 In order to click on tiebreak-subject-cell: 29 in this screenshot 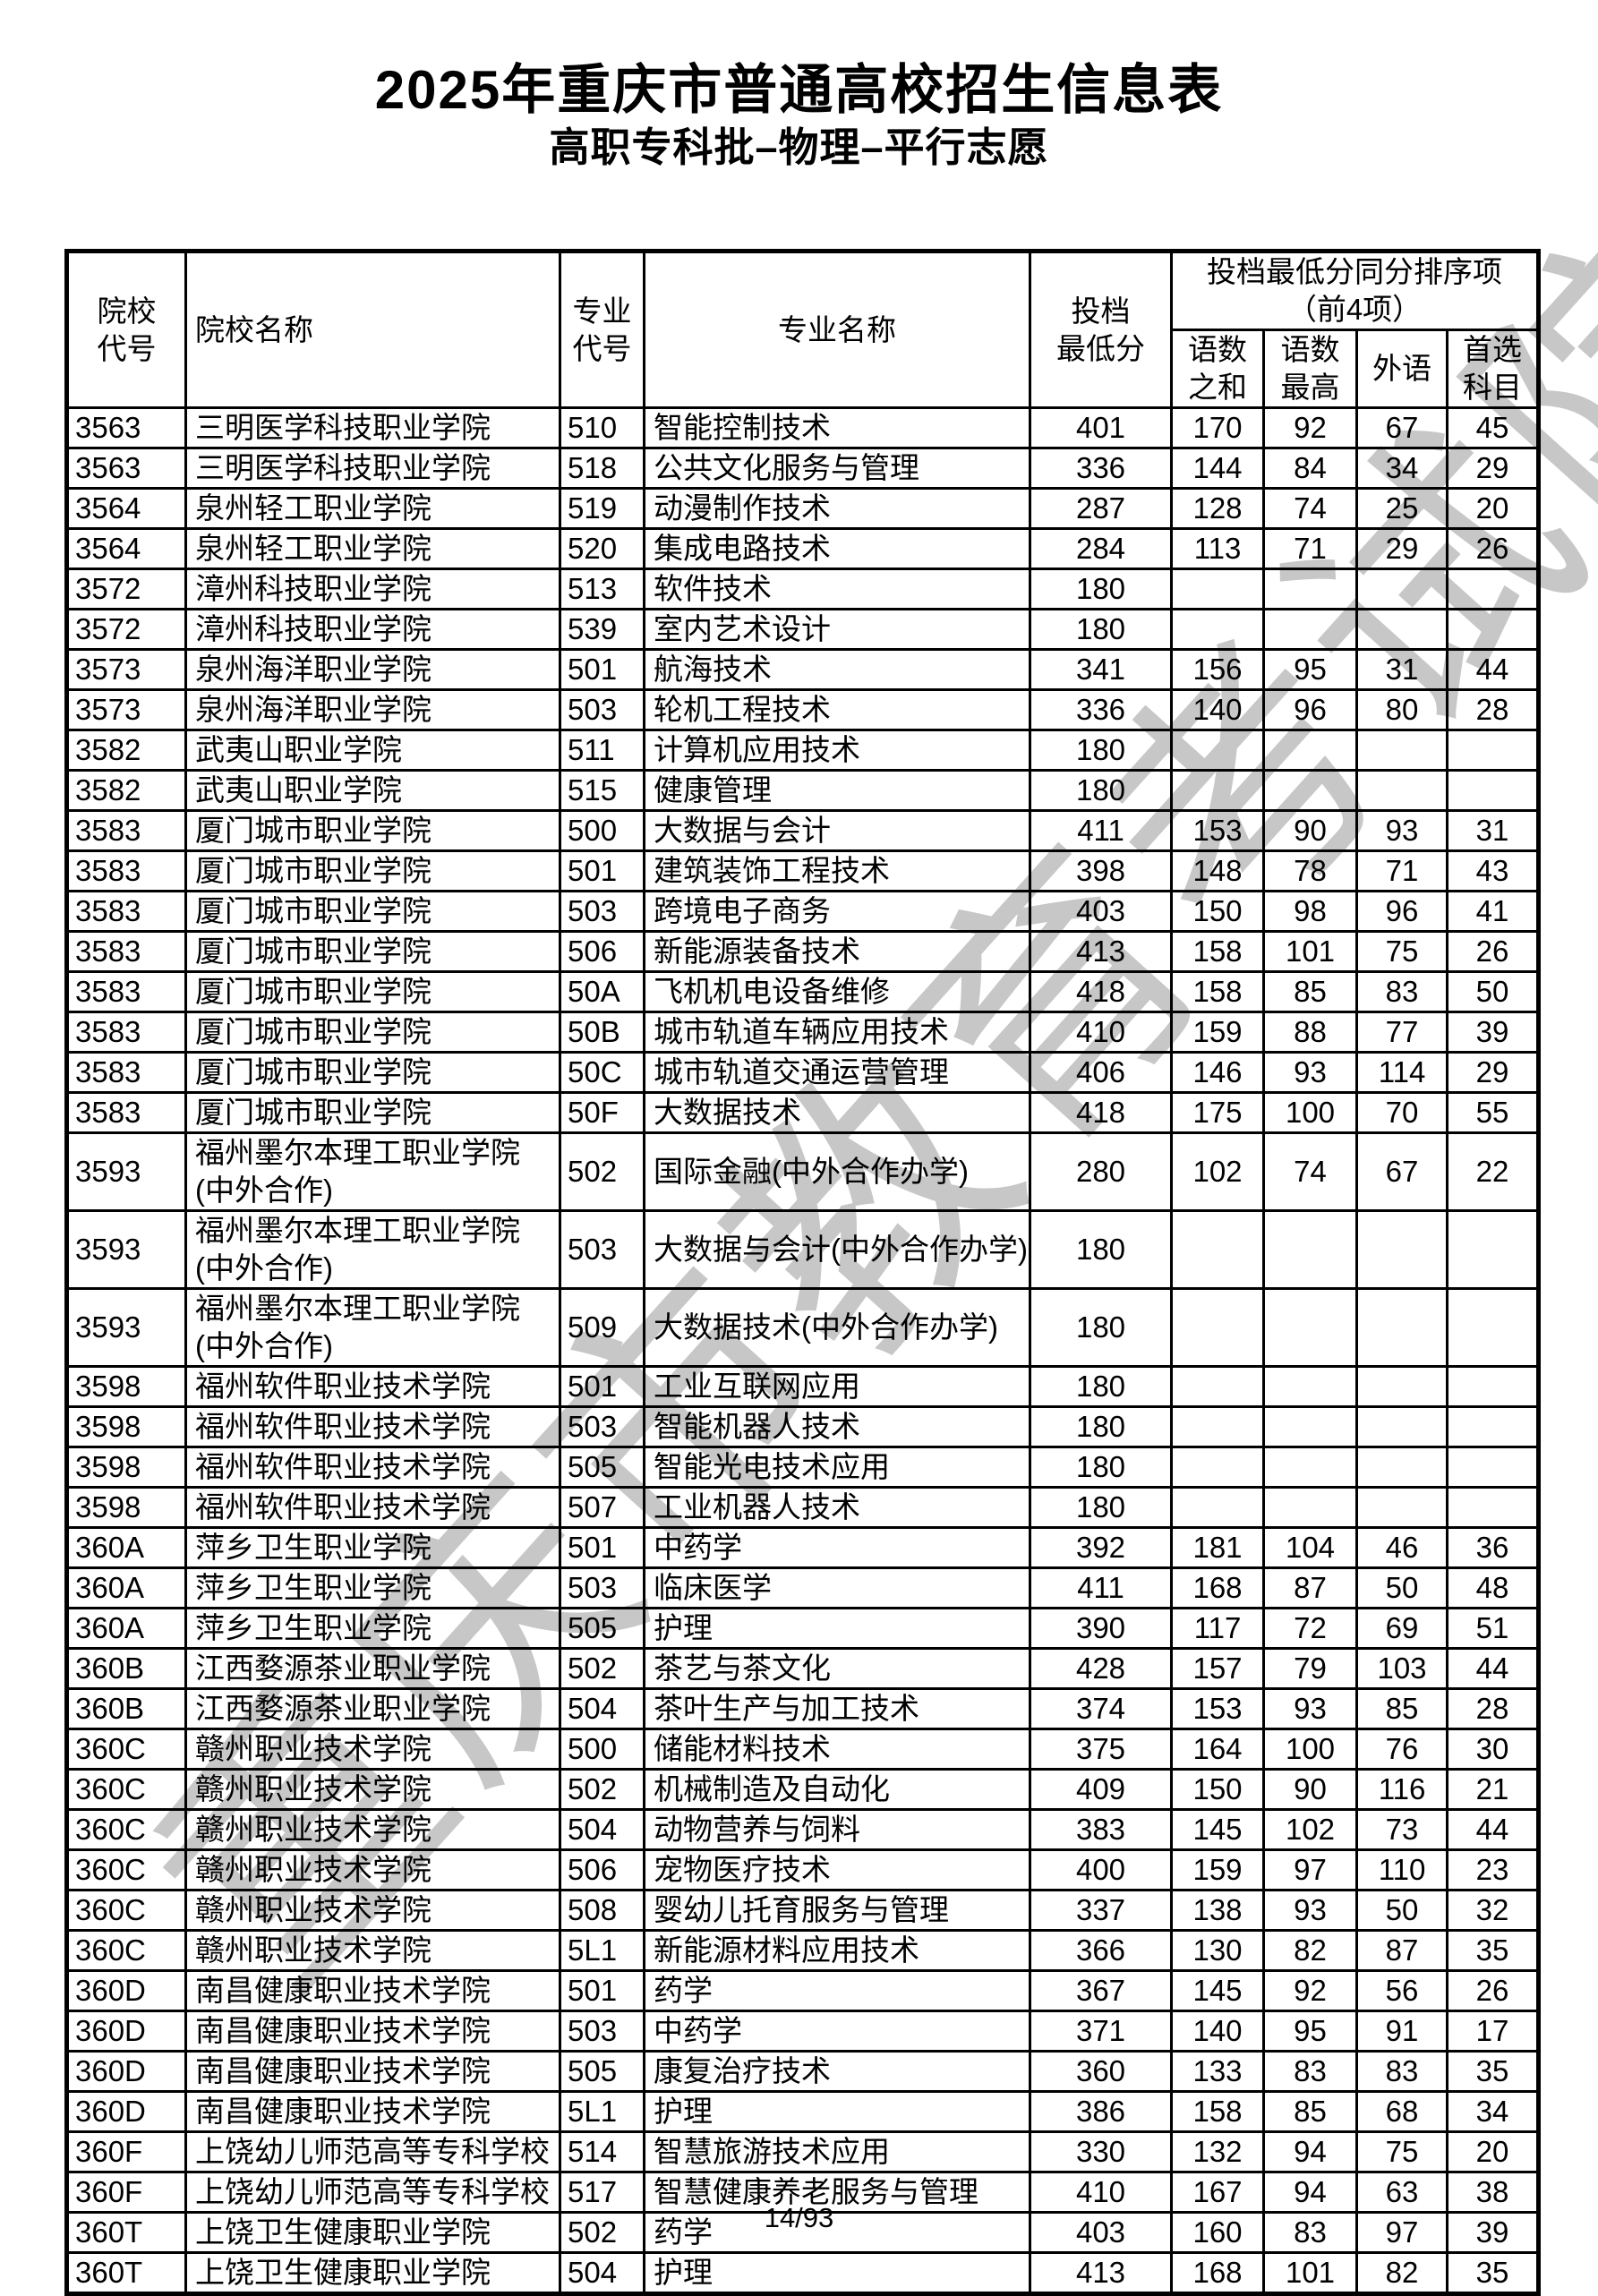, I will do `click(1493, 468)`.